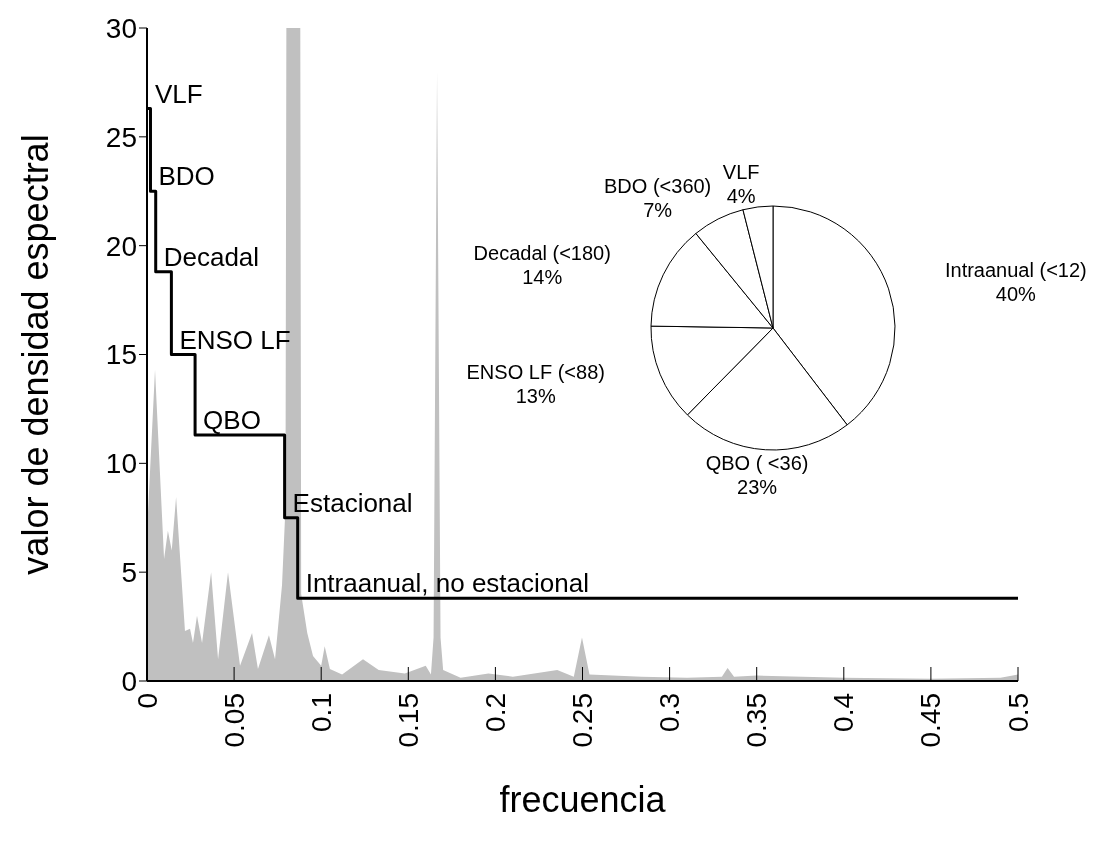  Describe the element at coordinates (121, 28) in the screenshot. I see `y-tick-label: 30` at that location.